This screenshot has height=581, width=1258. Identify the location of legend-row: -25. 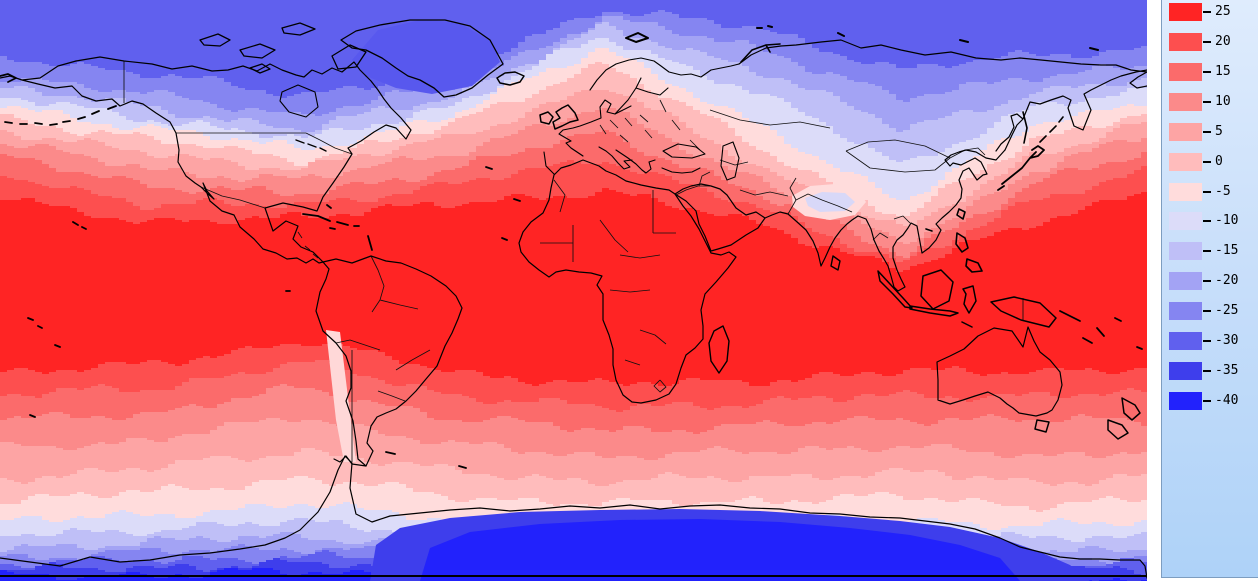
(1210, 311).